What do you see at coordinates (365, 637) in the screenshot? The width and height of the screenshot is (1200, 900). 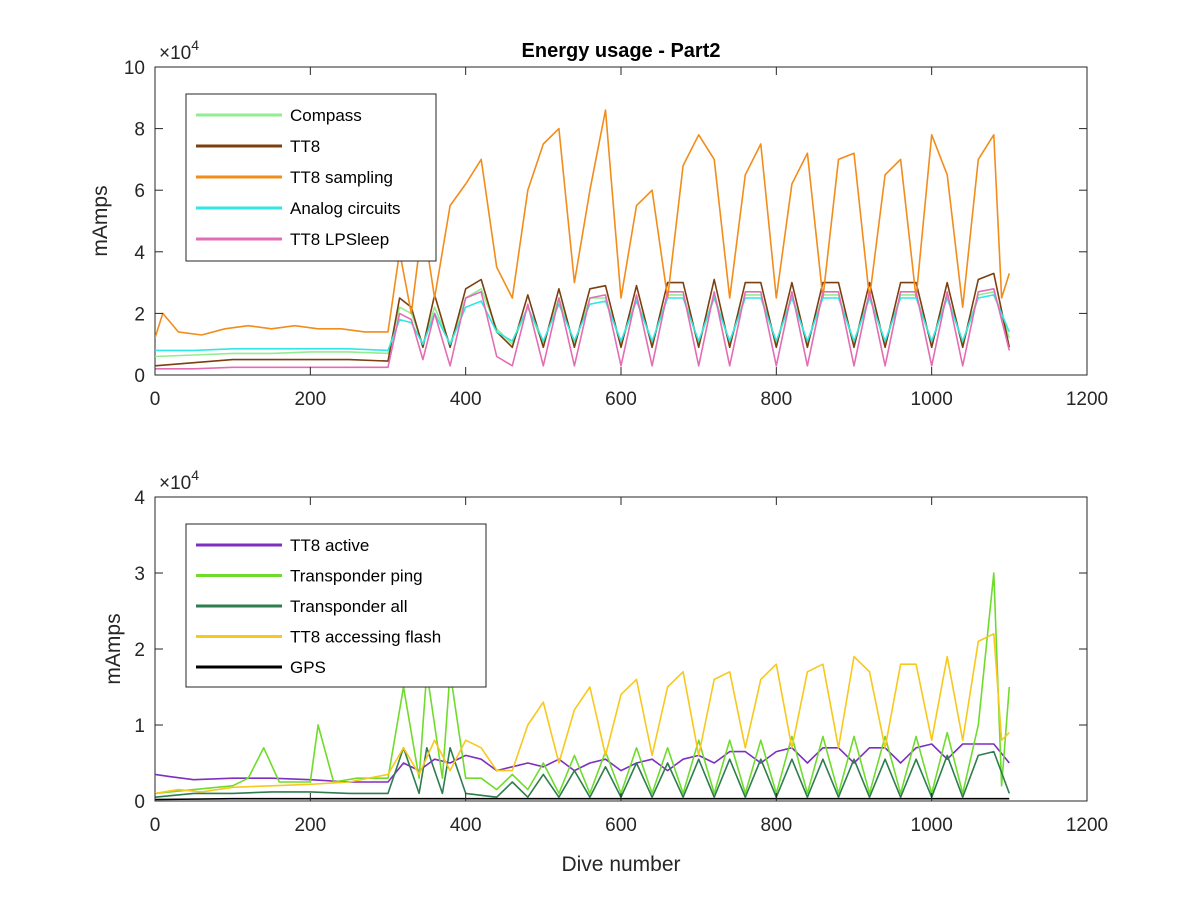 I see `legend-entry: TT8 accessing flash` at bounding box center [365, 637].